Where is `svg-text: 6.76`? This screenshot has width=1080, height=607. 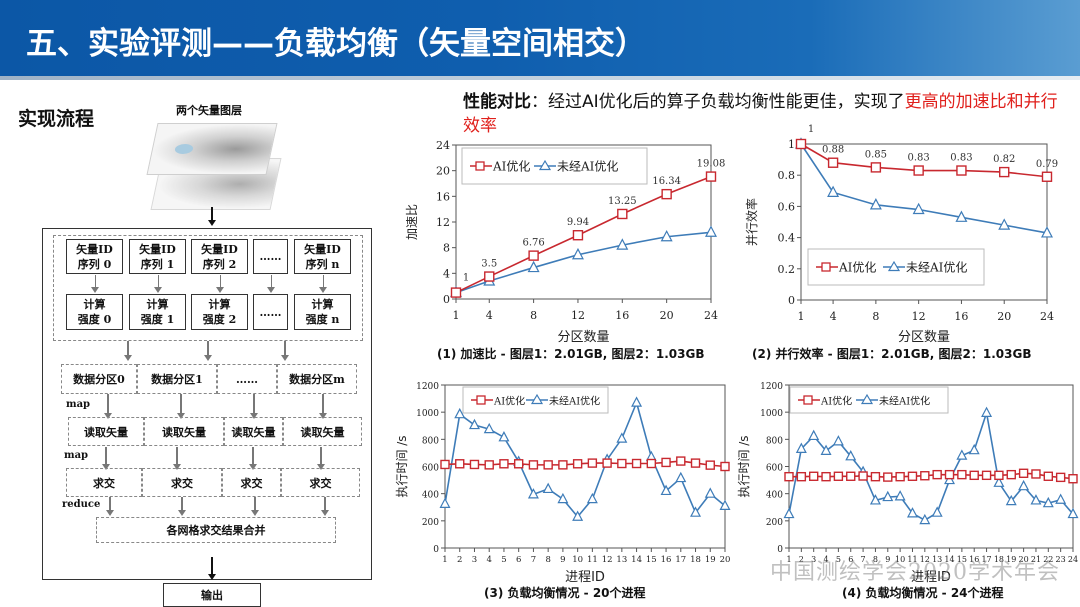 svg-text: 6.76 is located at coordinates (533, 243).